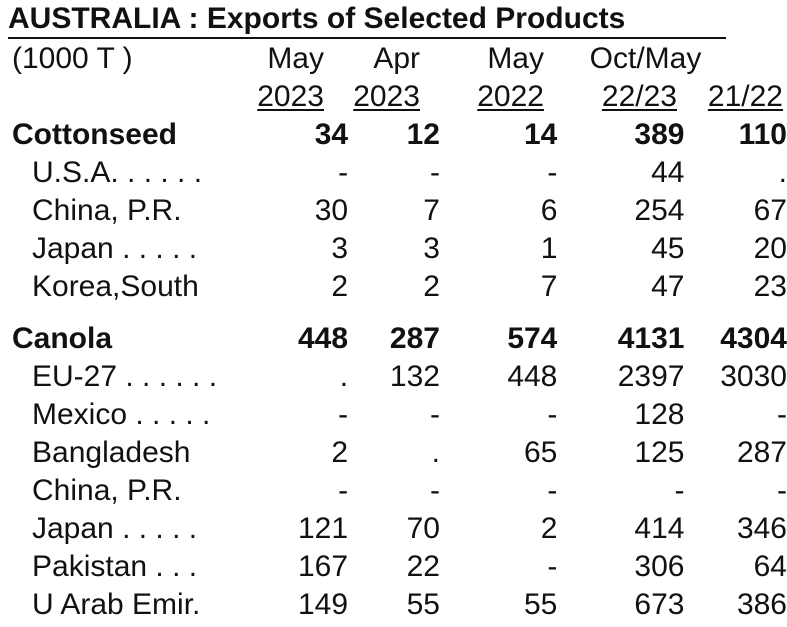 The image size is (787, 627). I want to click on group-row-canola: Canola 448 287 574 4131 4304, so click(393, 339).